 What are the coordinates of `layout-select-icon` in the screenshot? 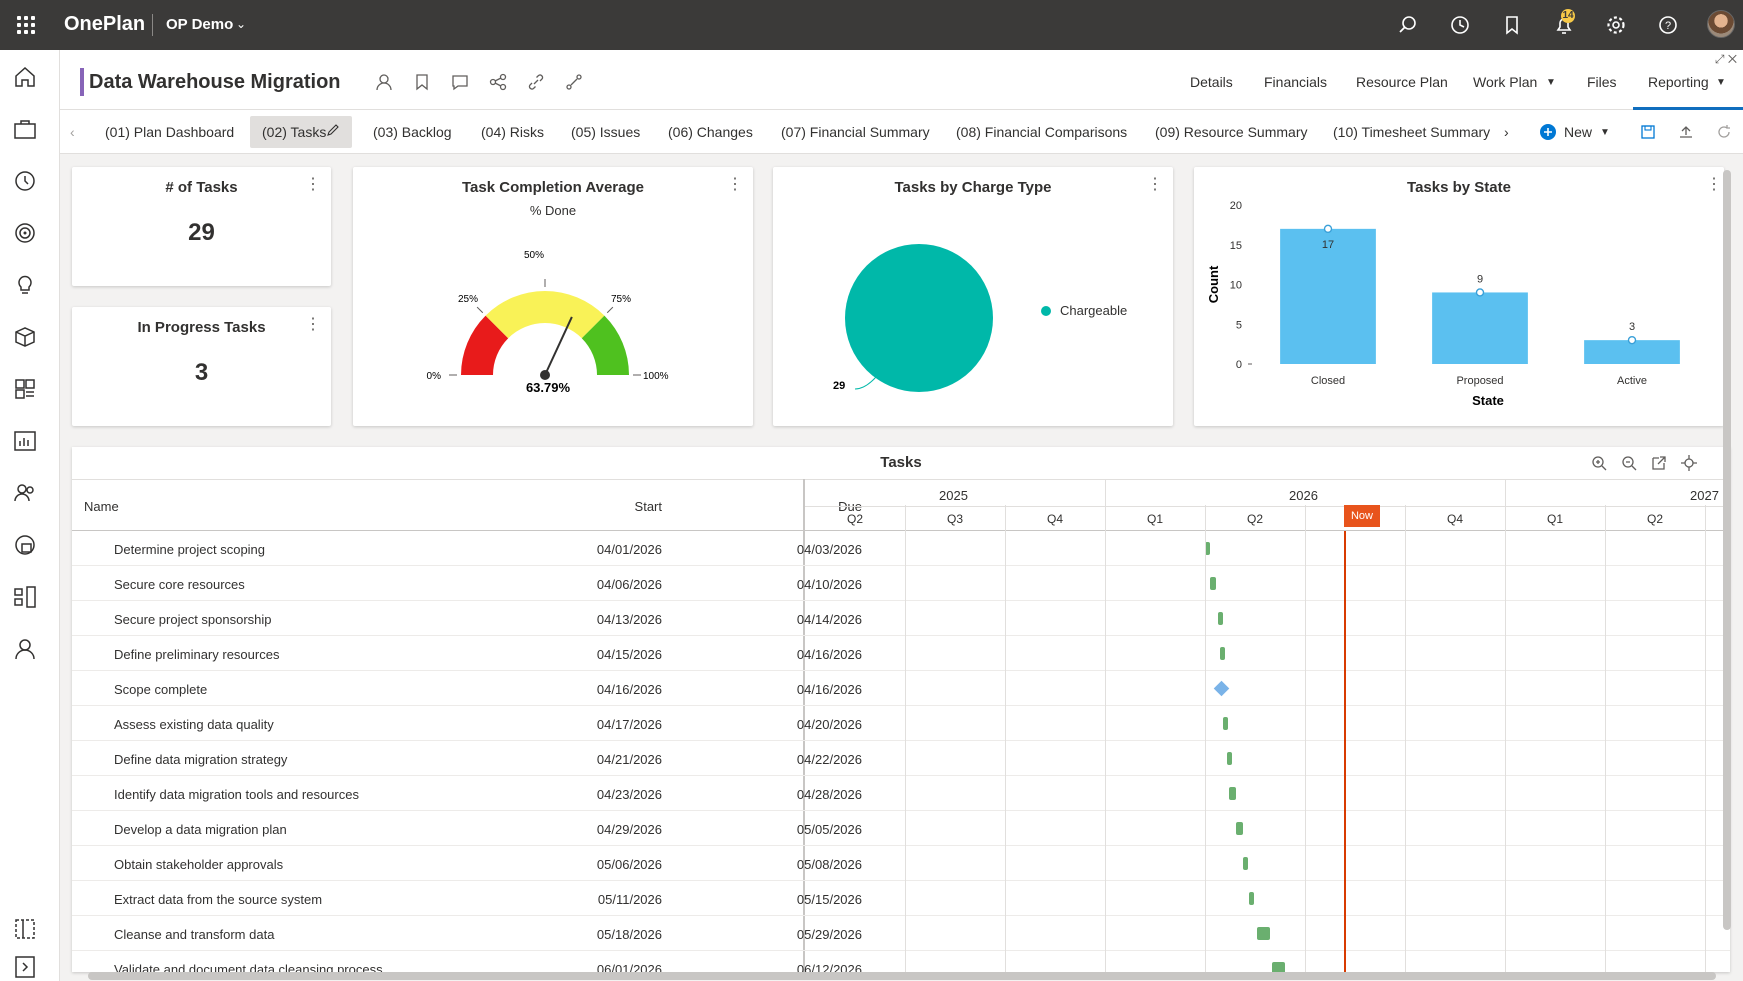 It's located at (25, 929).